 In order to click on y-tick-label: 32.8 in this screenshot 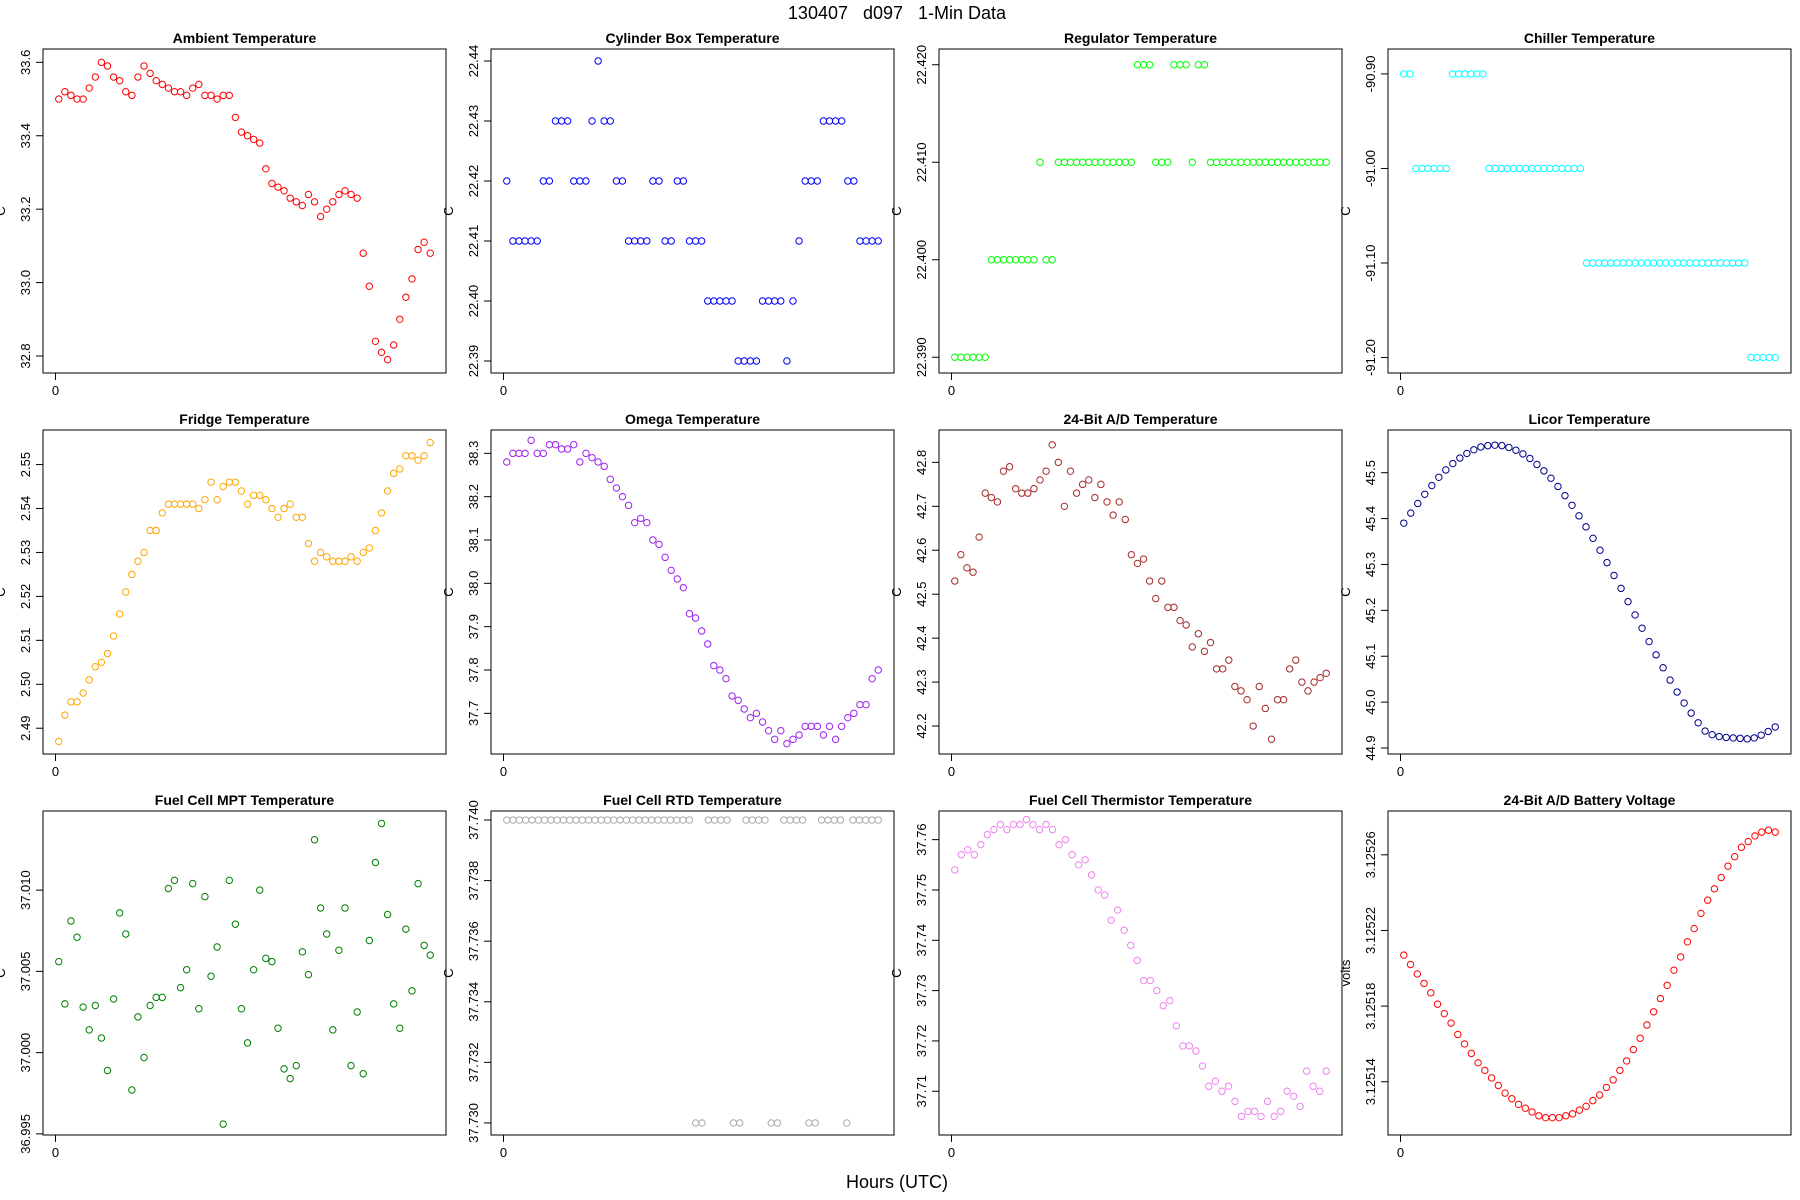, I will do `click(25, 355)`.